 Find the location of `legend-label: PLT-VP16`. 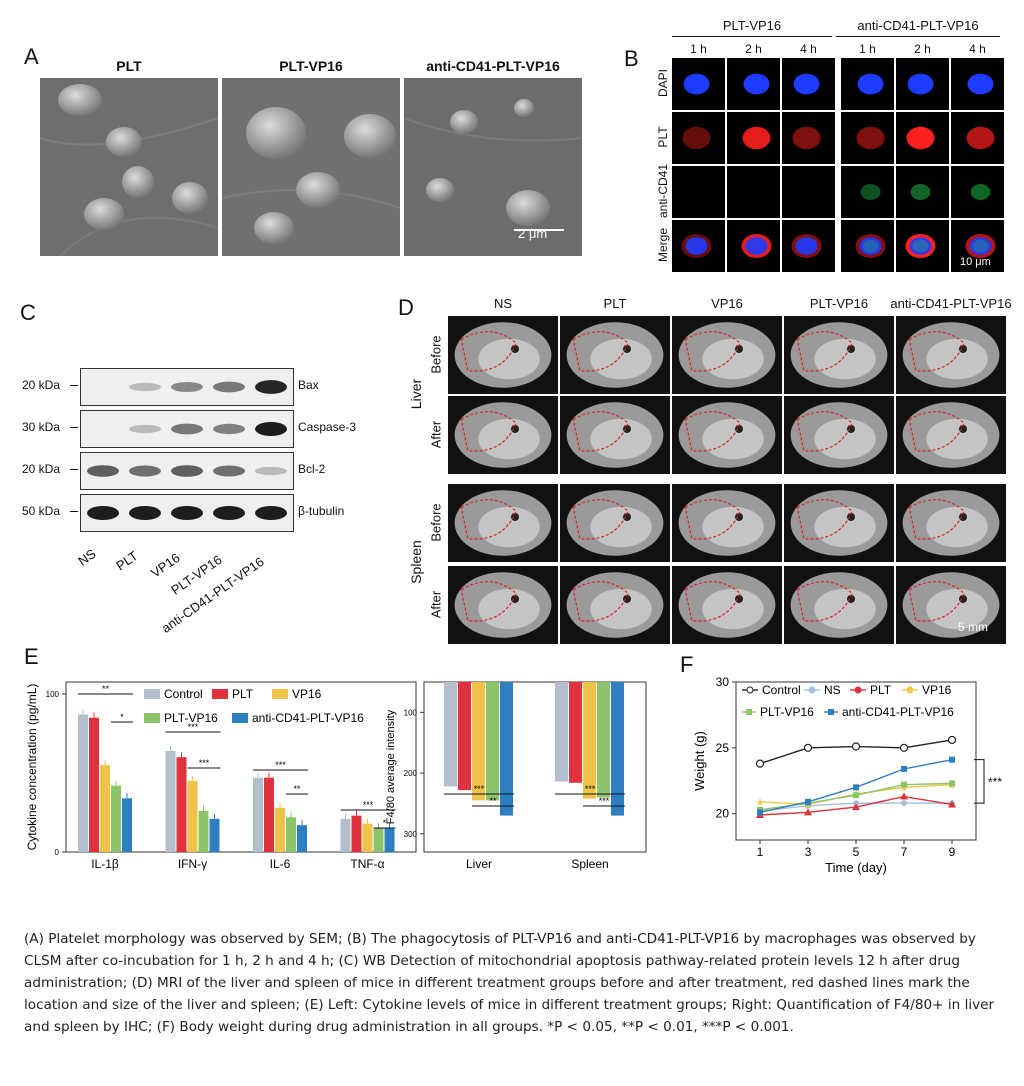

legend-label: PLT-VP16 is located at coordinates (191, 718).